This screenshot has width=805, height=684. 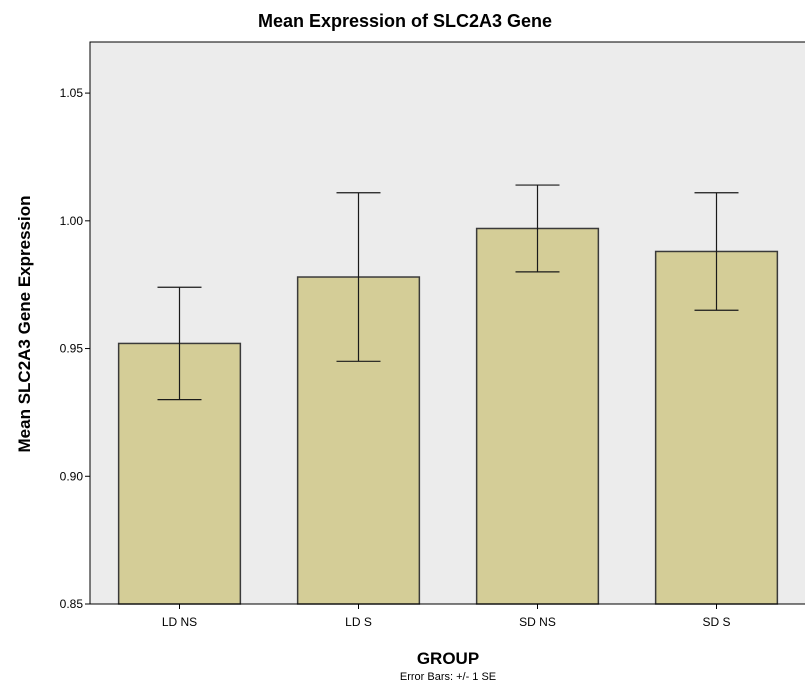 I want to click on y-tick-label: 0.90, so click(x=72, y=476).